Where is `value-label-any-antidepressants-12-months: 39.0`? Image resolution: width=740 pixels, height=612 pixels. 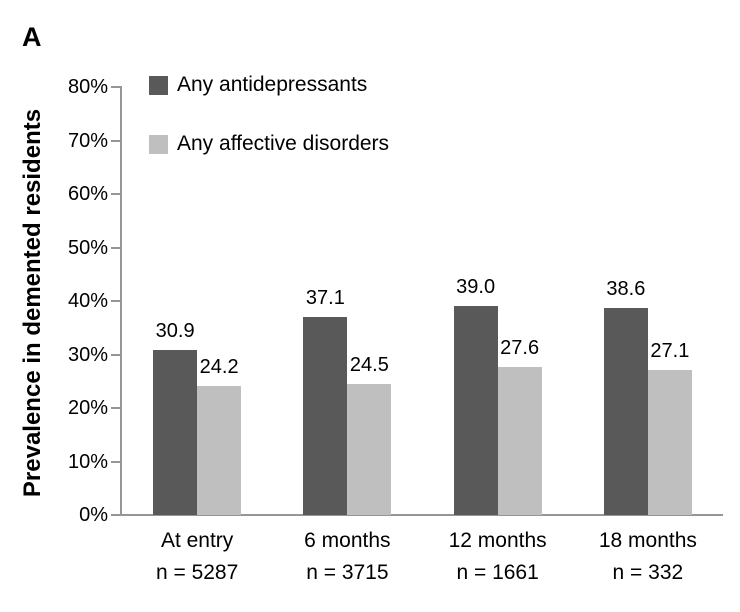 value-label-any-antidepressants-12-months: 39.0 is located at coordinates (476, 287).